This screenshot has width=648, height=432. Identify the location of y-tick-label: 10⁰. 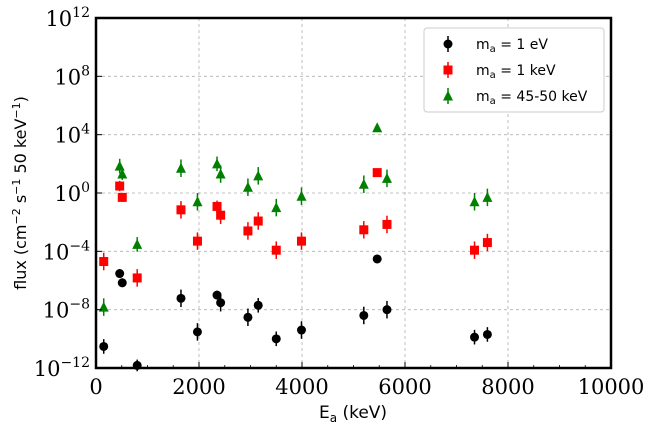
(72, 193).